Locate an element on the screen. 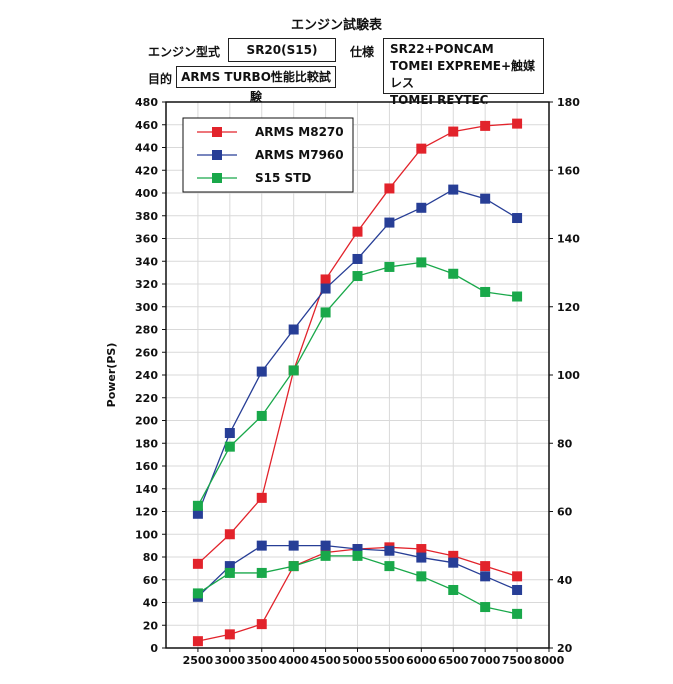 The height and width of the screenshot is (684, 673). purpose-text: ARMS TURBO性能比較試験 is located at coordinates (256, 87).